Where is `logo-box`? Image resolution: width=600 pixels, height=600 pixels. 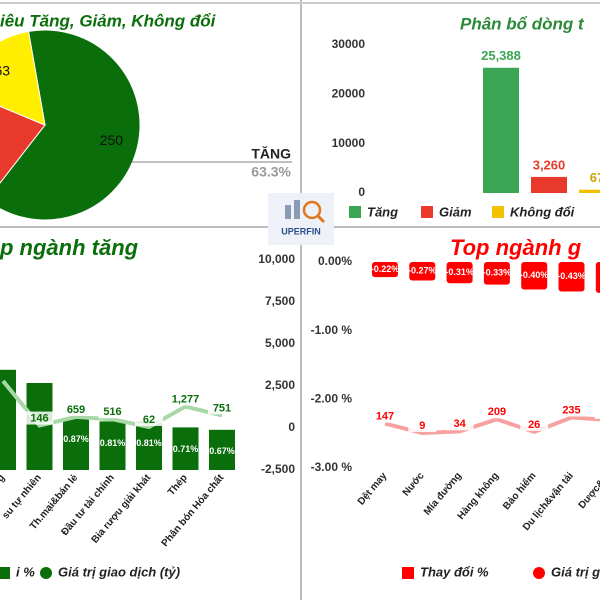
logo-box is located at coordinates (301, 219).